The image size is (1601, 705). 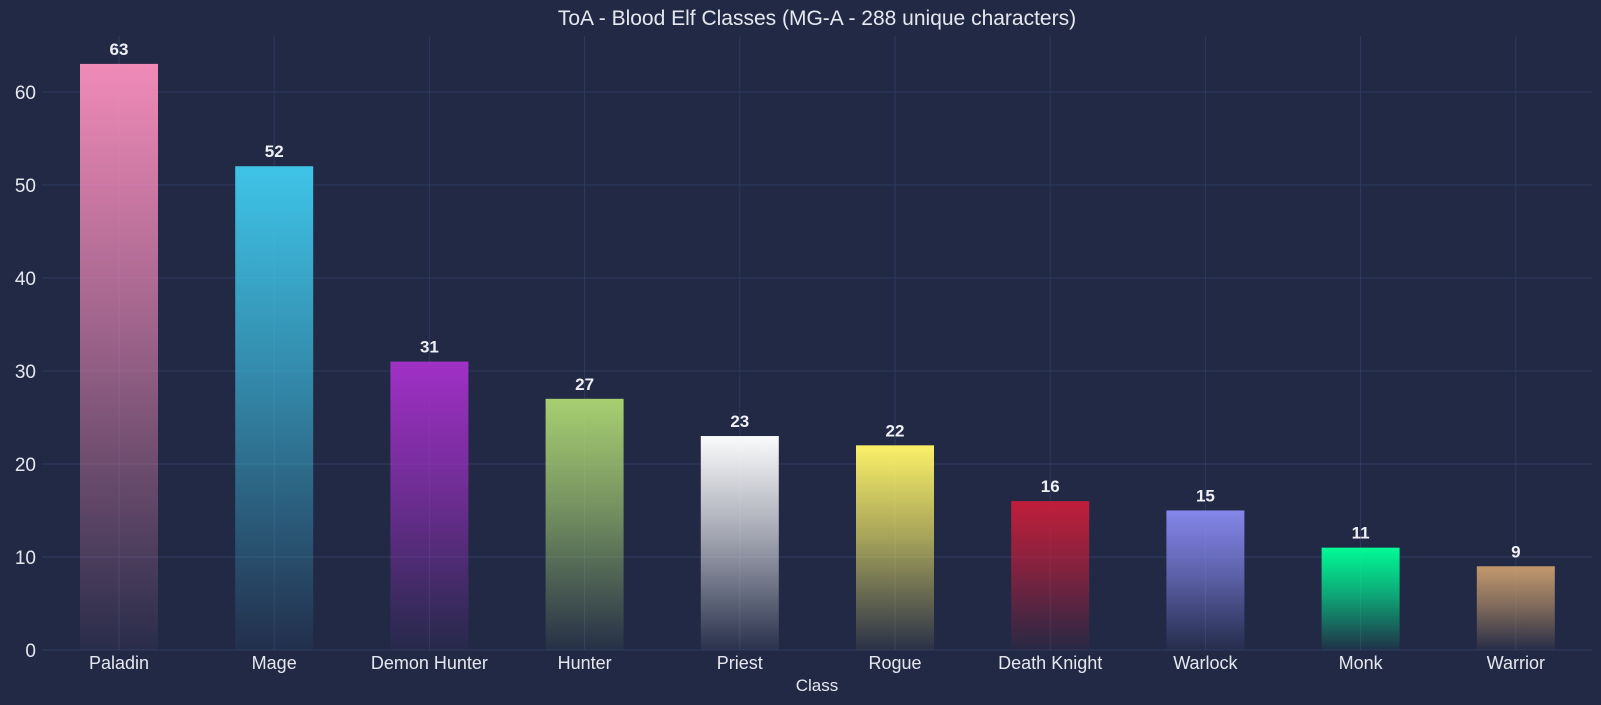 I want to click on bar-mage, so click(x=274, y=408).